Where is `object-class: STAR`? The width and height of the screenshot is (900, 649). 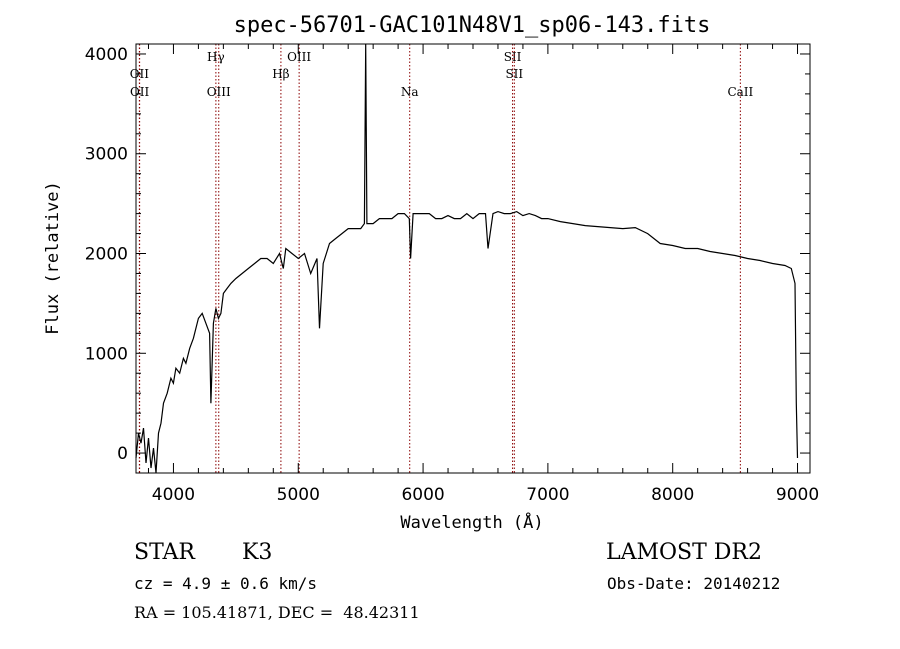 object-class: STAR is located at coordinates (164, 552).